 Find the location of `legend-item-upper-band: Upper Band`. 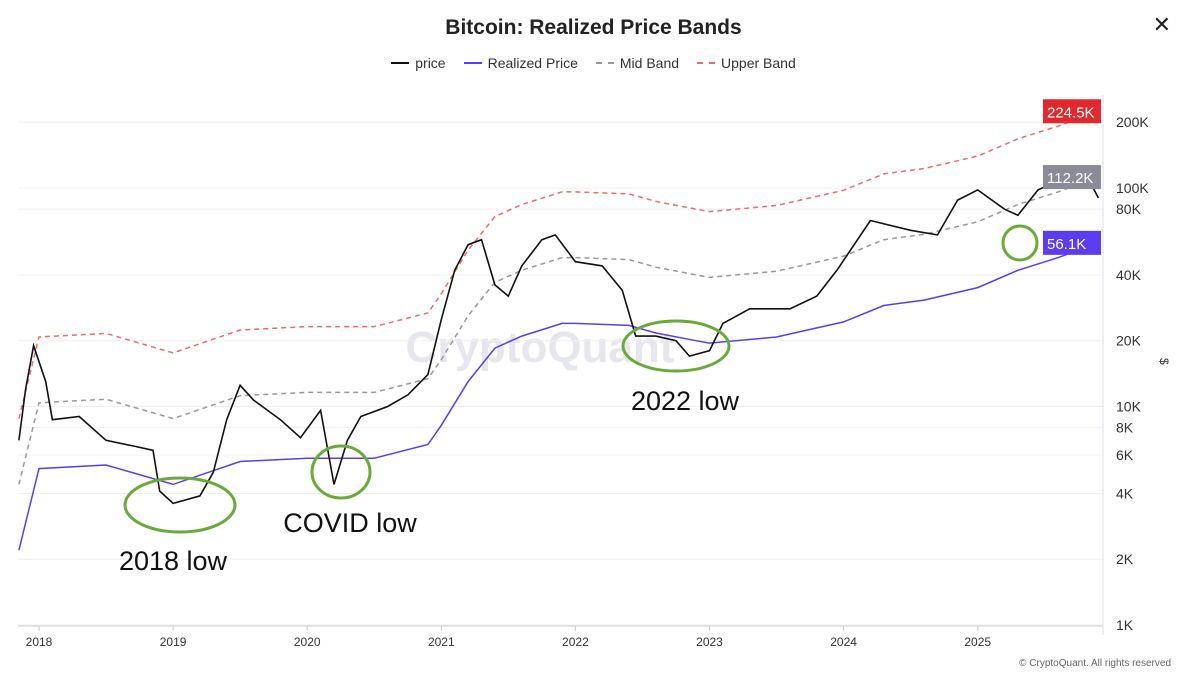

legend-item-upper-band: Upper Band is located at coordinates (746, 63).